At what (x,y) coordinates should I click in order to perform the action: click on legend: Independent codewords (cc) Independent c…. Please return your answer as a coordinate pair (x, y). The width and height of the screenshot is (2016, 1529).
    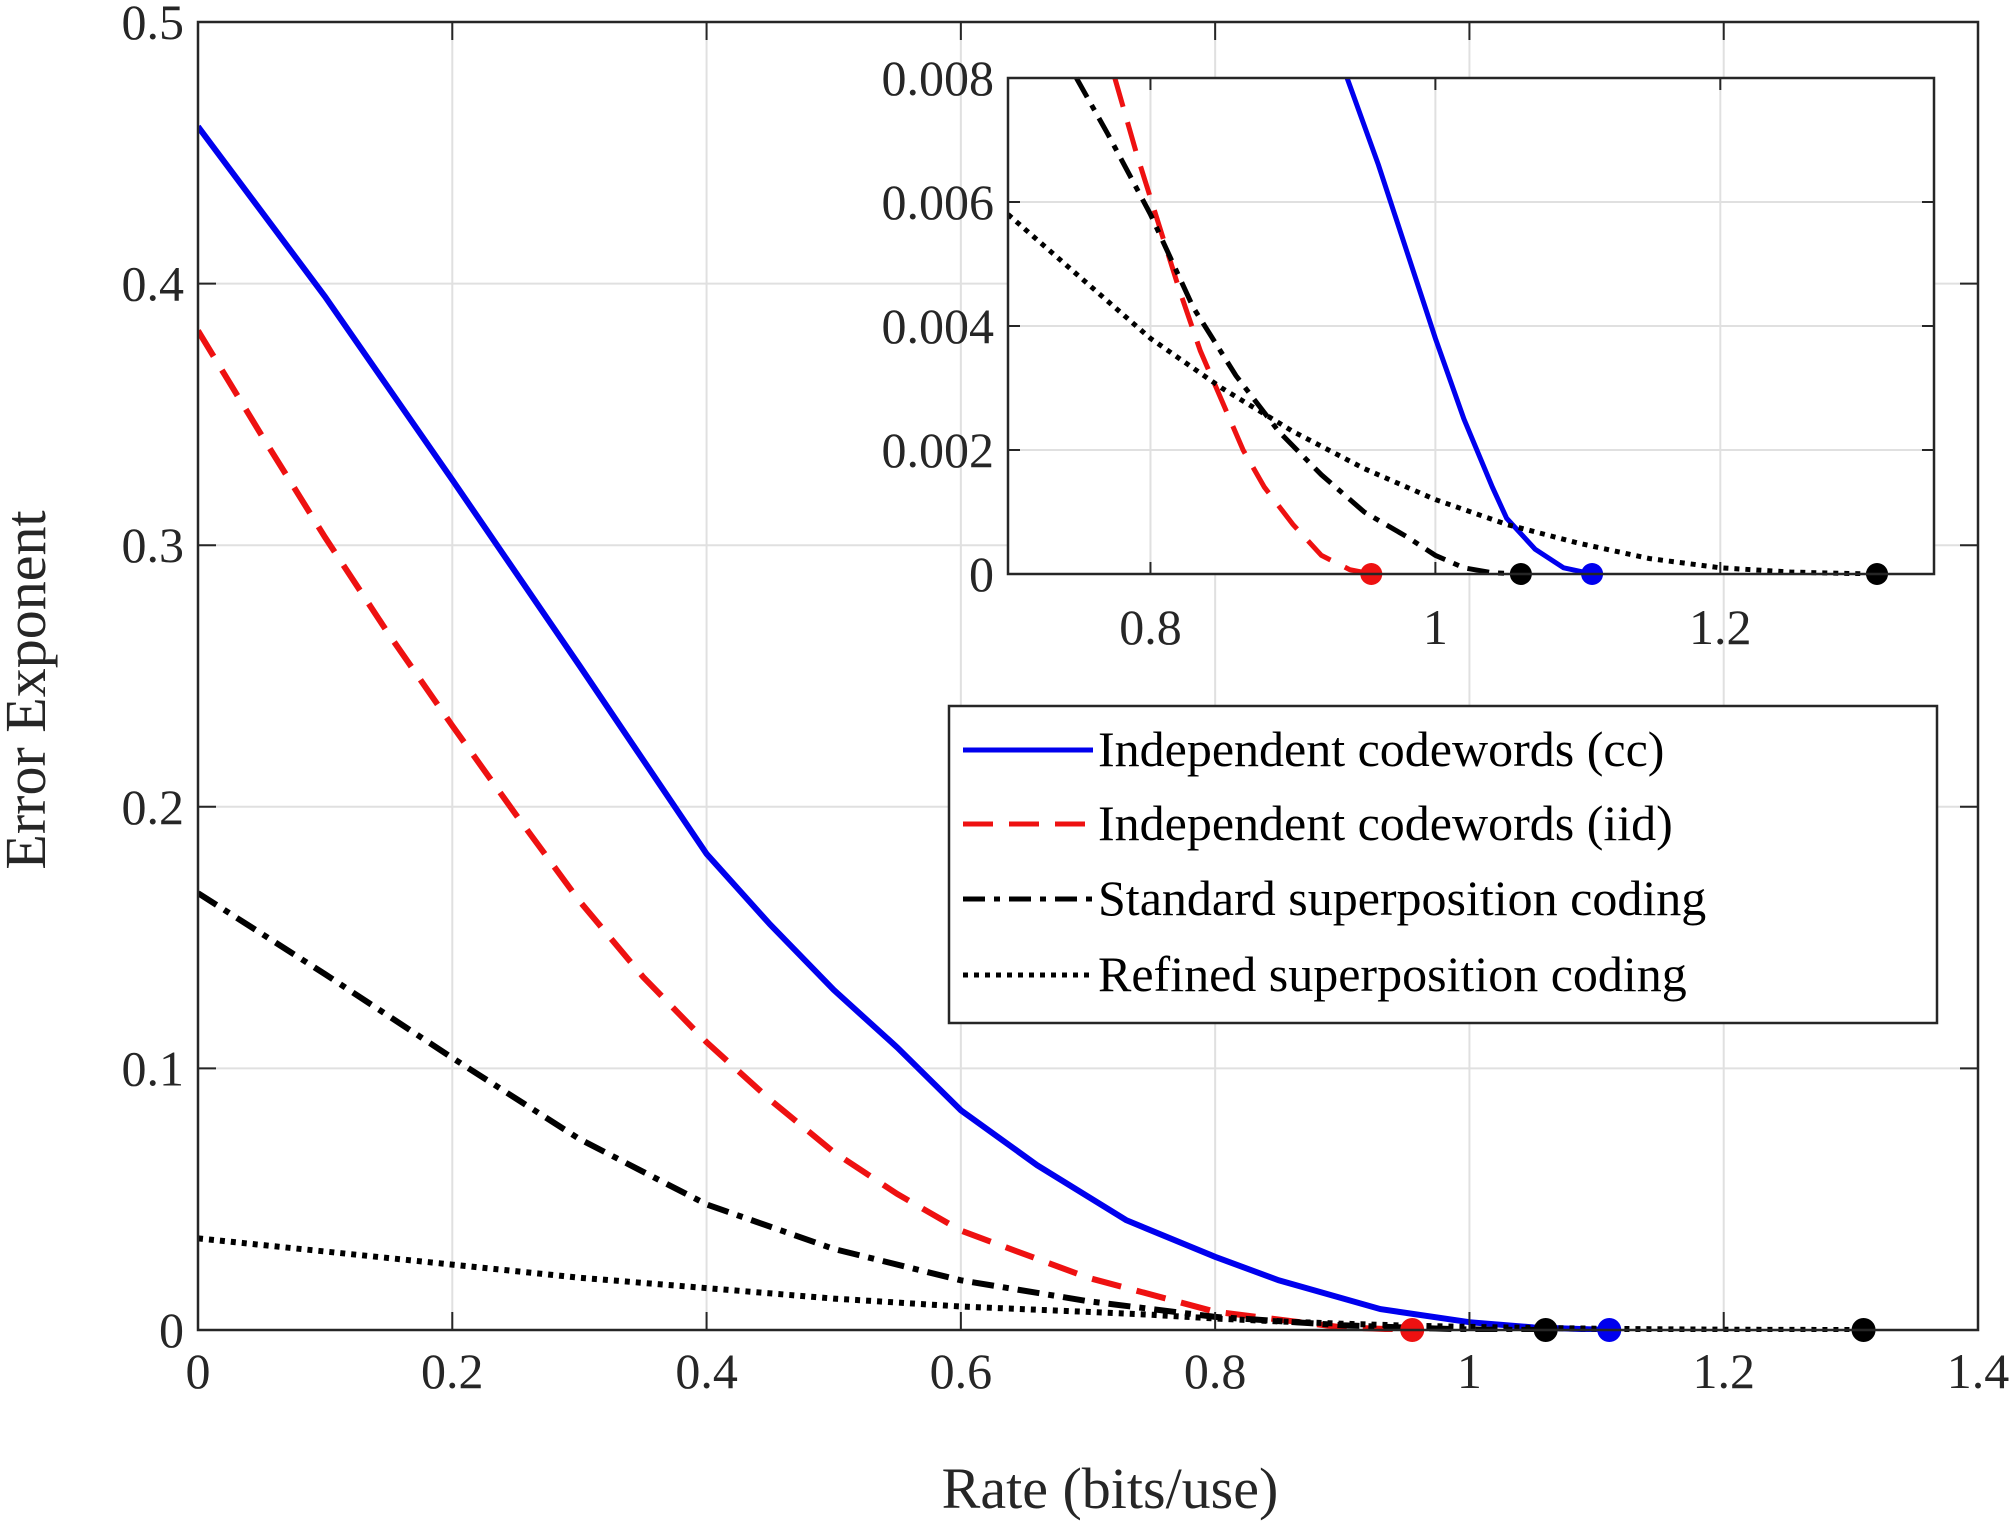
    Looking at the image, I should click on (1443, 864).